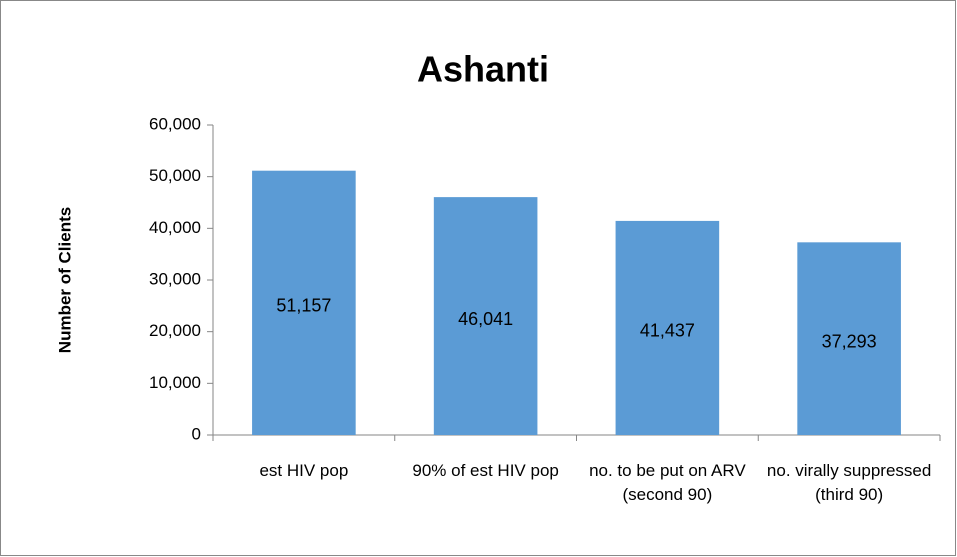 This screenshot has height=557, width=957. I want to click on y-tick-label: 60,000, so click(175, 123).